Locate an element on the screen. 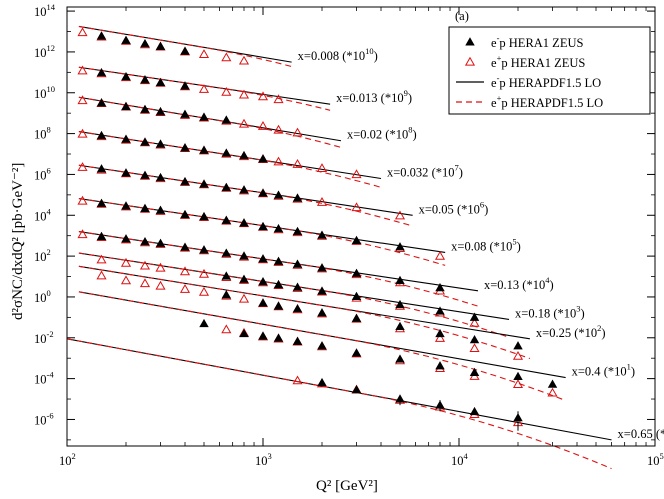  x-tick-label: 10³ is located at coordinates (263, 459).